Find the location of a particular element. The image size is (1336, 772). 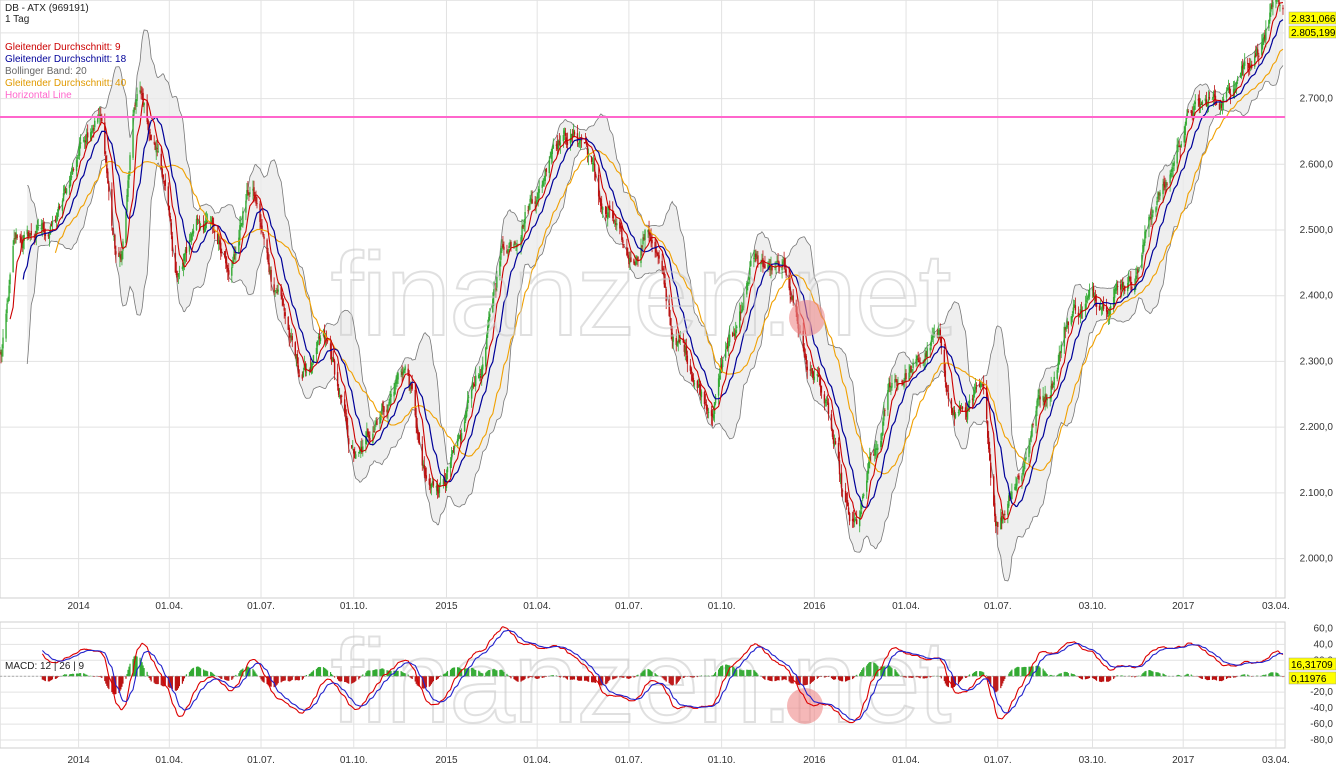

macd-value-1: 16,31709 is located at coordinates (1312, 665).